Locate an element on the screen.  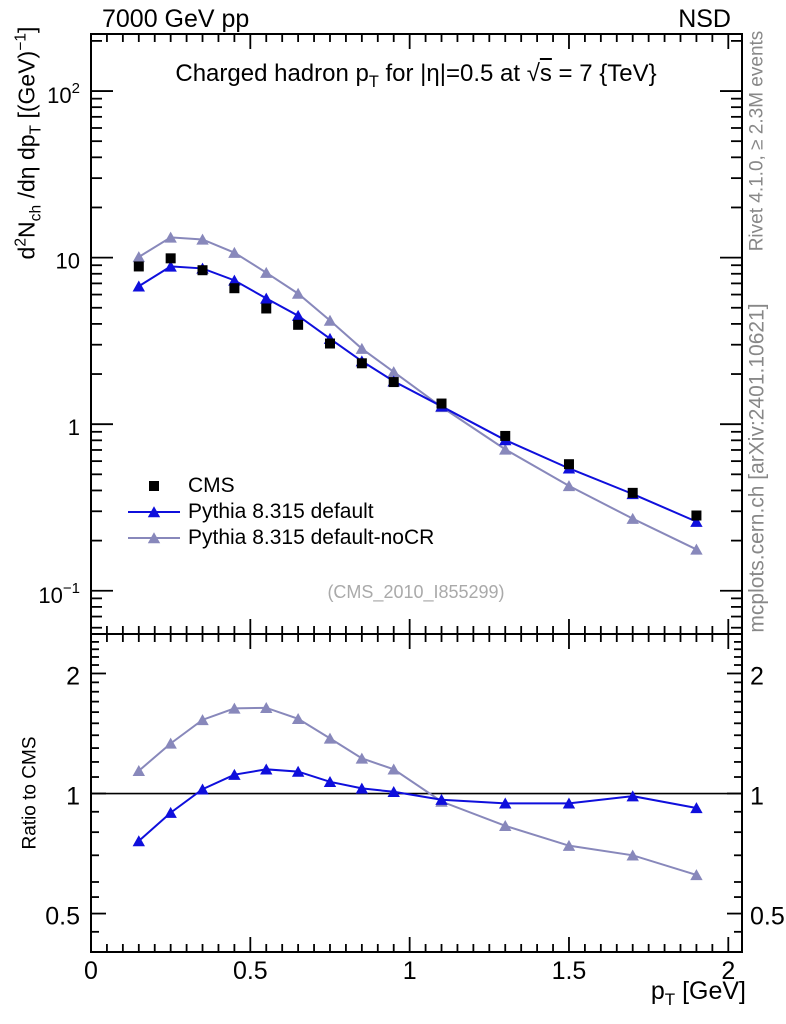
rivet-version-note: Rivet 4.1.0, ≥ 2.3M events is located at coordinates (757, 141).